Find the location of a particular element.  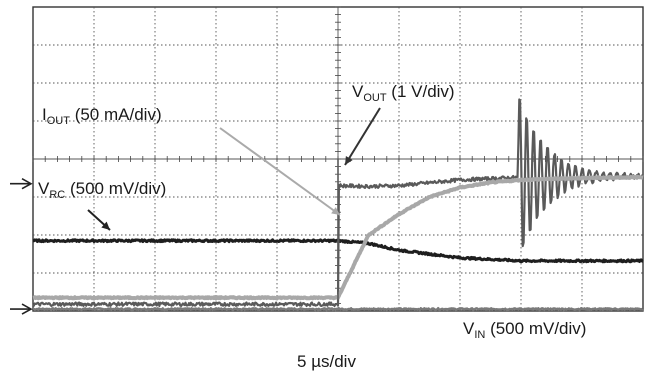

label-vout-subscript: OUT is located at coordinates (375, 98).